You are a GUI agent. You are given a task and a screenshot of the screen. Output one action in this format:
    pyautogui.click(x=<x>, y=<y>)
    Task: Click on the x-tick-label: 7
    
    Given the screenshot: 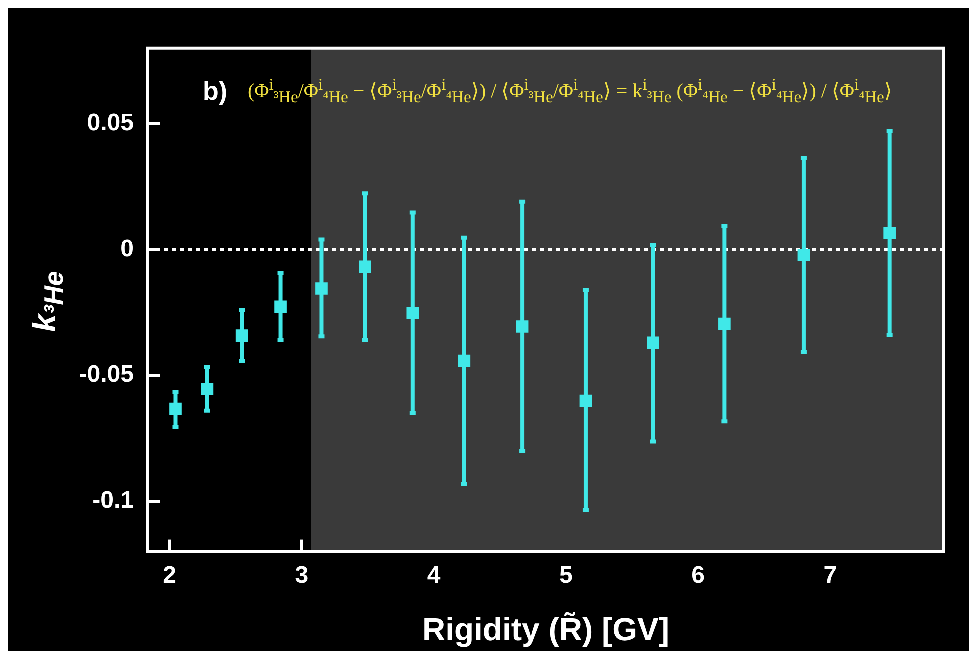 What is the action you would take?
    pyautogui.click(x=831, y=575)
    